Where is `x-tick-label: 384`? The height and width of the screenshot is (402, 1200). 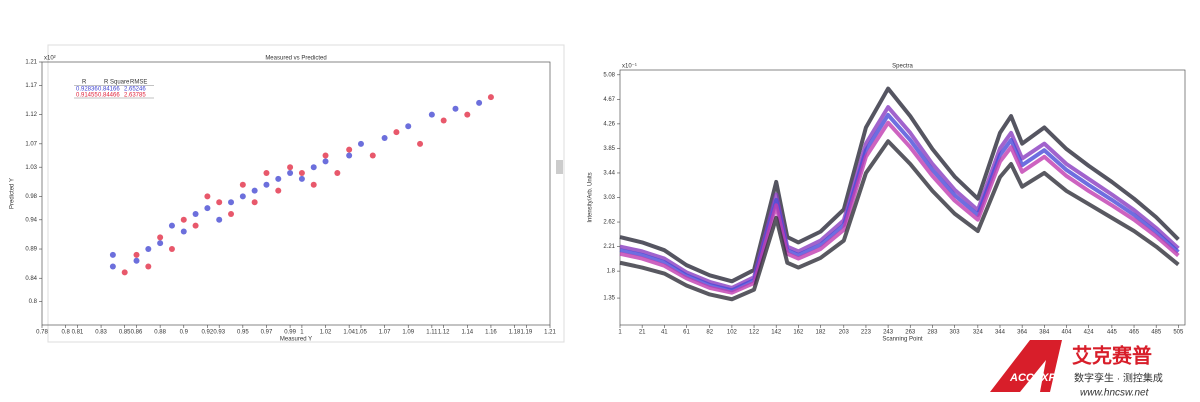 x-tick-label: 384 is located at coordinates (1044, 333).